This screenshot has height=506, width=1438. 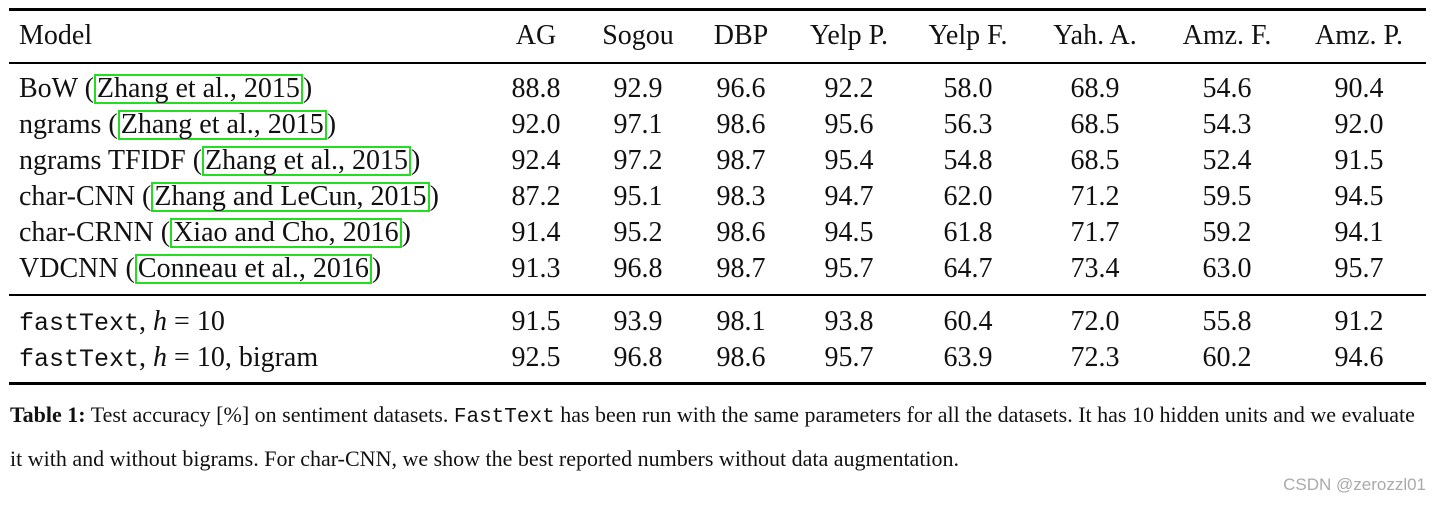 What do you see at coordinates (849, 35) in the screenshot?
I see `header-yelp-p: Yelp P.` at bounding box center [849, 35].